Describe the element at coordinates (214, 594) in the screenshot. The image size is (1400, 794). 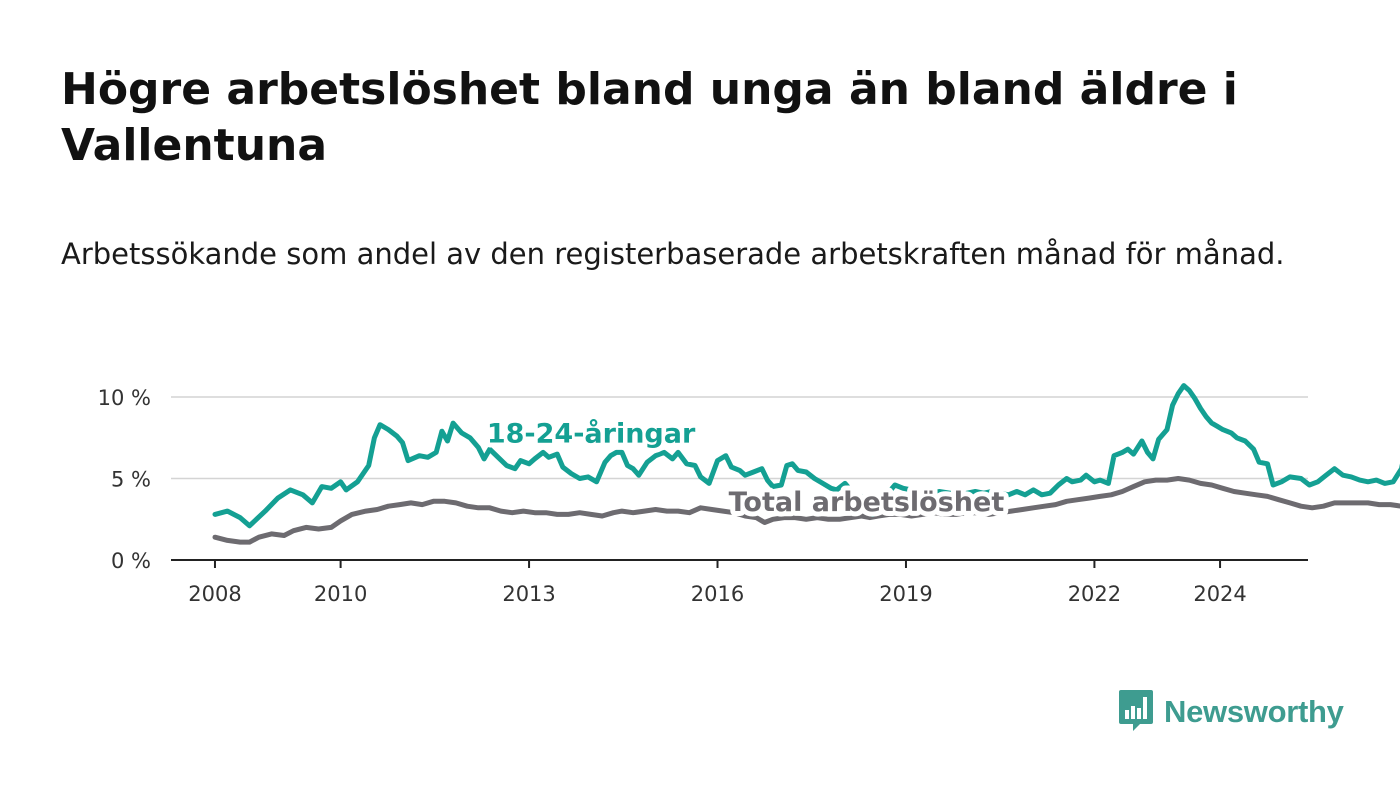
I see `x-tick-label: 2008` at that location.